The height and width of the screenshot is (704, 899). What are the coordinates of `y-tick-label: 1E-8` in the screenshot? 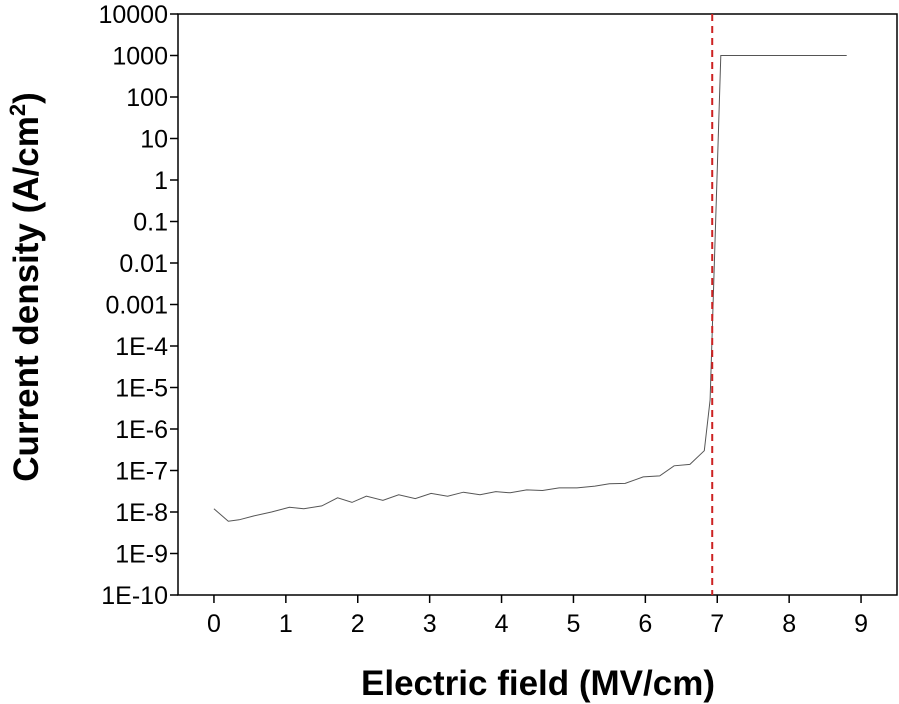 It's located at (141, 513).